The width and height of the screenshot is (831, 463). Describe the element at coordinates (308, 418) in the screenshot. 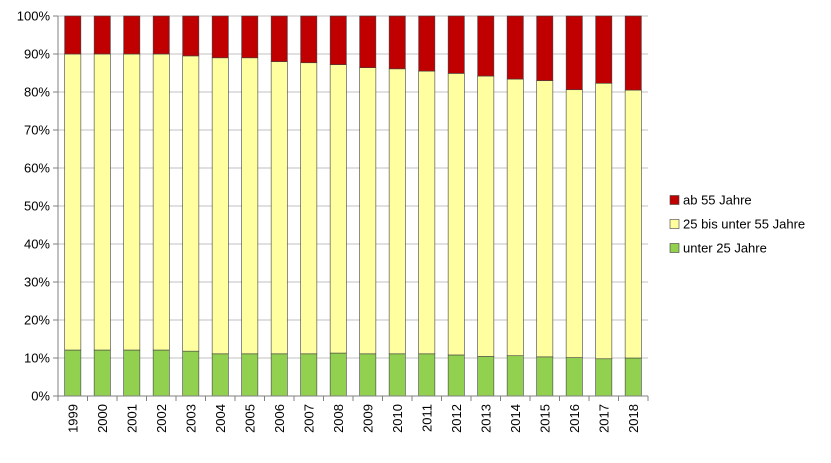

I see `x-tick-label: 2007` at that location.